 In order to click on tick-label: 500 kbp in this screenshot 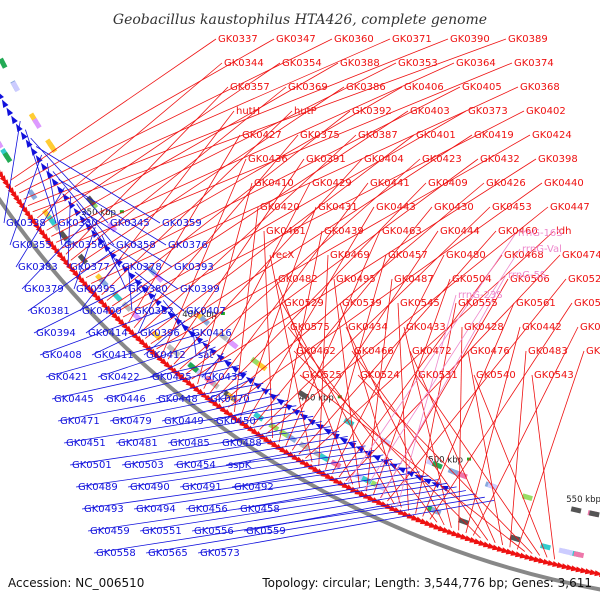, I will do `click(445, 461)`.